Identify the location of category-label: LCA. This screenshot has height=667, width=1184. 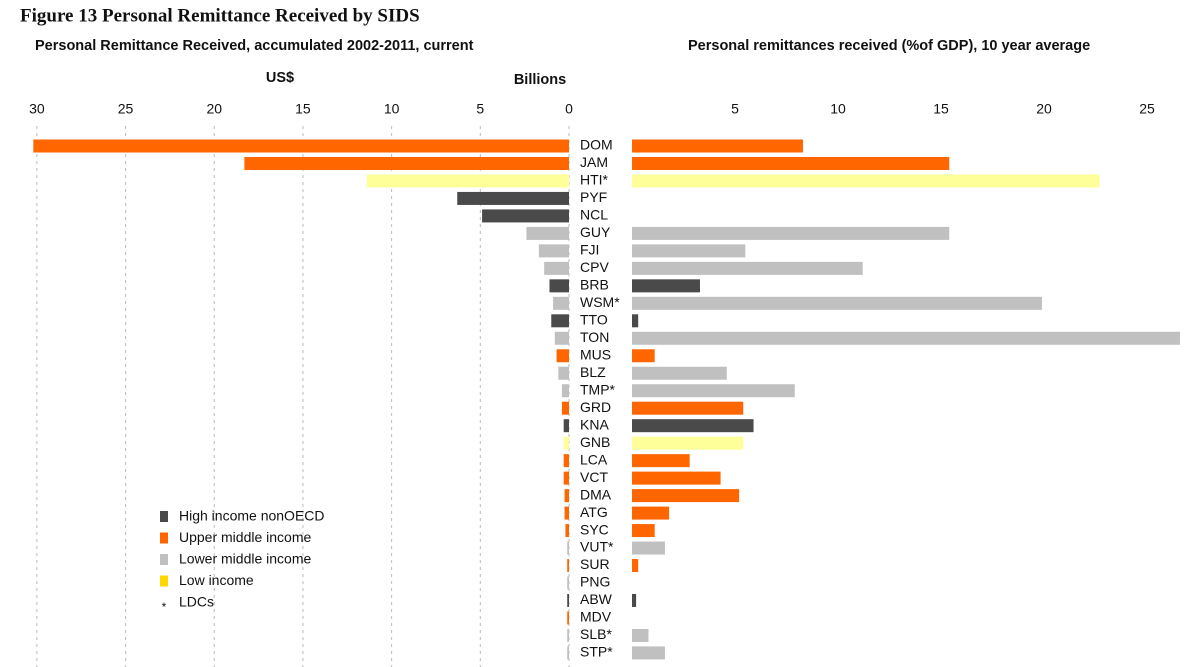
(594, 459).